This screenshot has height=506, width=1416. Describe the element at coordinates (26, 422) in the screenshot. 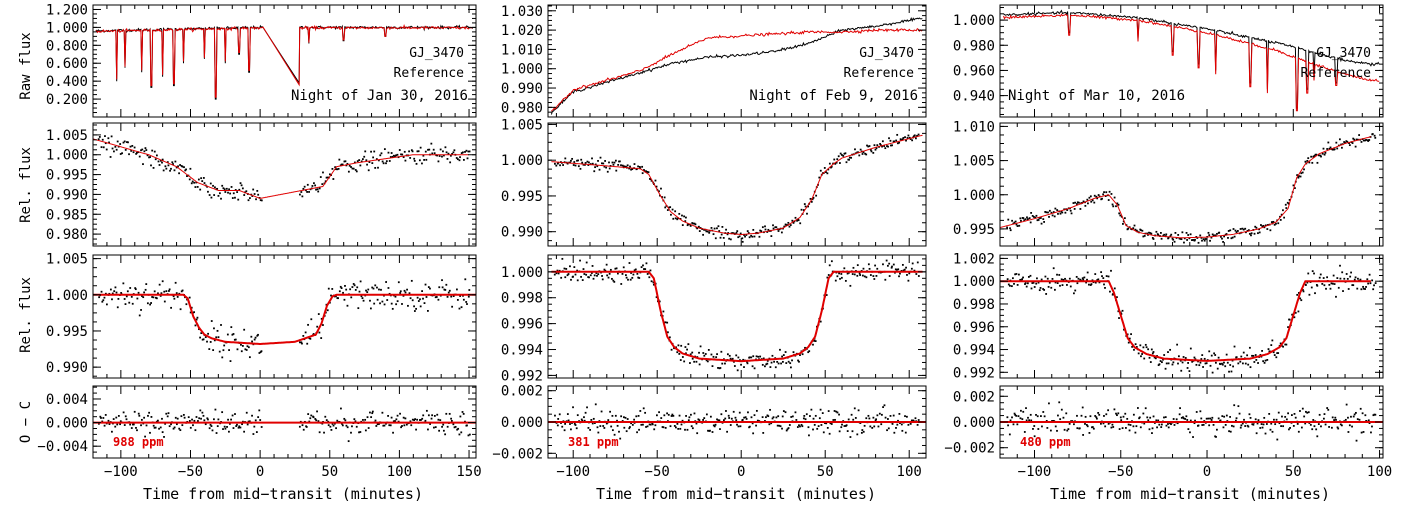

I see `ylabel-o-minus-c: O − C` at that location.